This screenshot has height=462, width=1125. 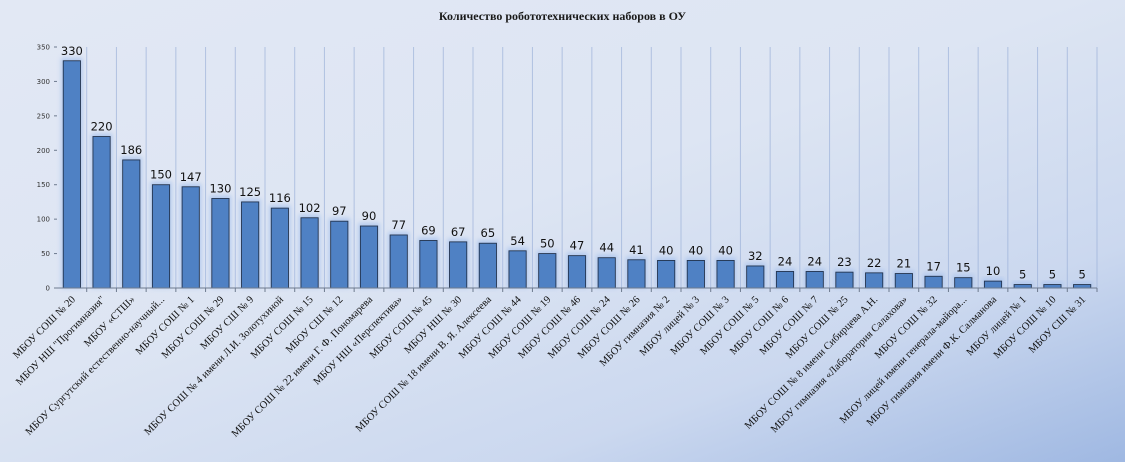 What do you see at coordinates (43, 185) in the screenshot?
I see `y-tick-label: 150` at bounding box center [43, 185].